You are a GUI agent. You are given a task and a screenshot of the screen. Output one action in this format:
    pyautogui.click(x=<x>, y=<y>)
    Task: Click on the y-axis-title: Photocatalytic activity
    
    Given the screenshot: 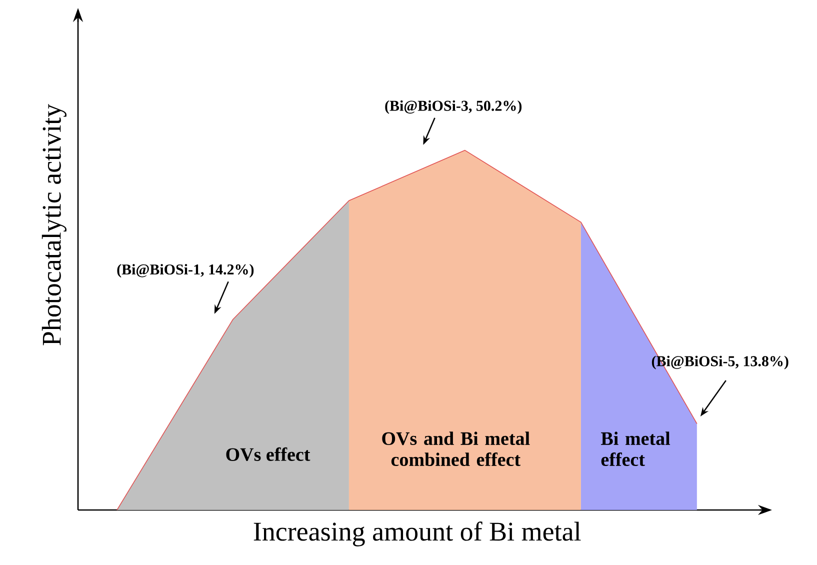 What is the action you would take?
    pyautogui.click(x=54, y=225)
    